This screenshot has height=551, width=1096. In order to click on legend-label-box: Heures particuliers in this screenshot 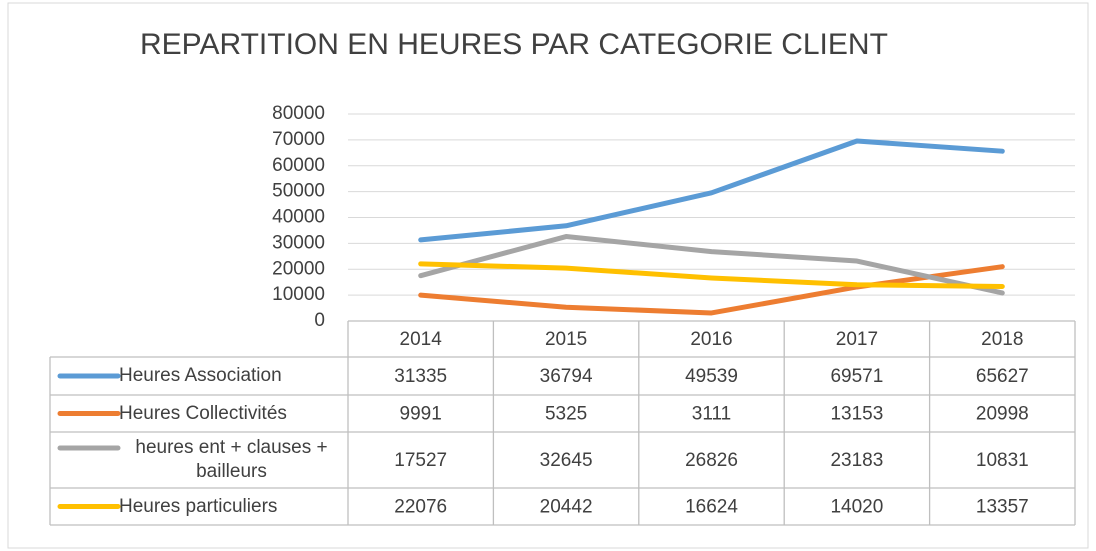, I will do `click(198, 506)`.